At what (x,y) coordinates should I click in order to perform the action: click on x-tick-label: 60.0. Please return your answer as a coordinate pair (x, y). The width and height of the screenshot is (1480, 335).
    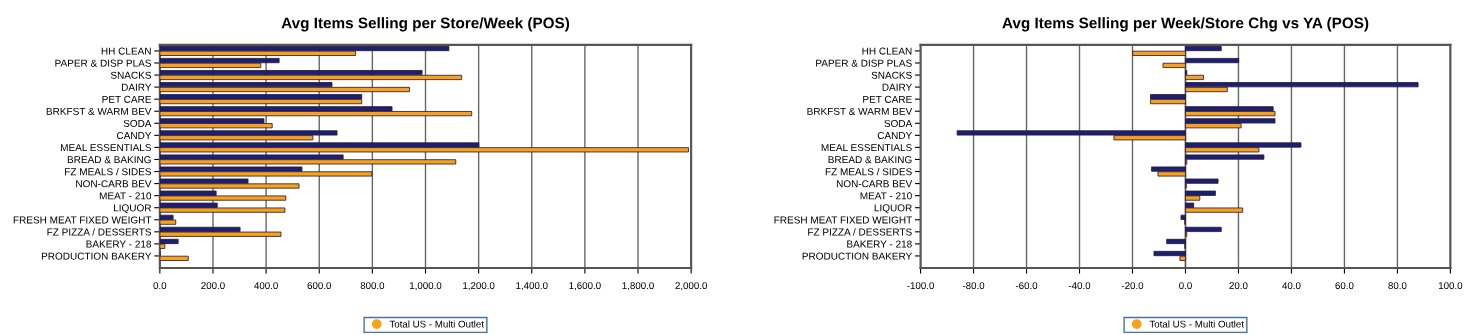
    Looking at the image, I should click on (1344, 286).